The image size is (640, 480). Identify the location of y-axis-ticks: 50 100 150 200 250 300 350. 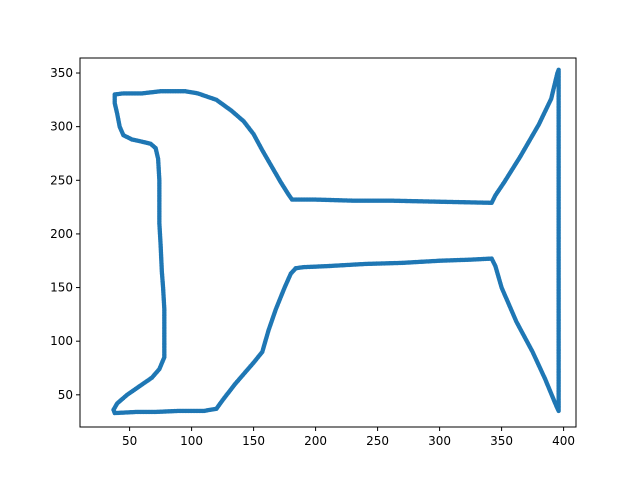
(65, 234).